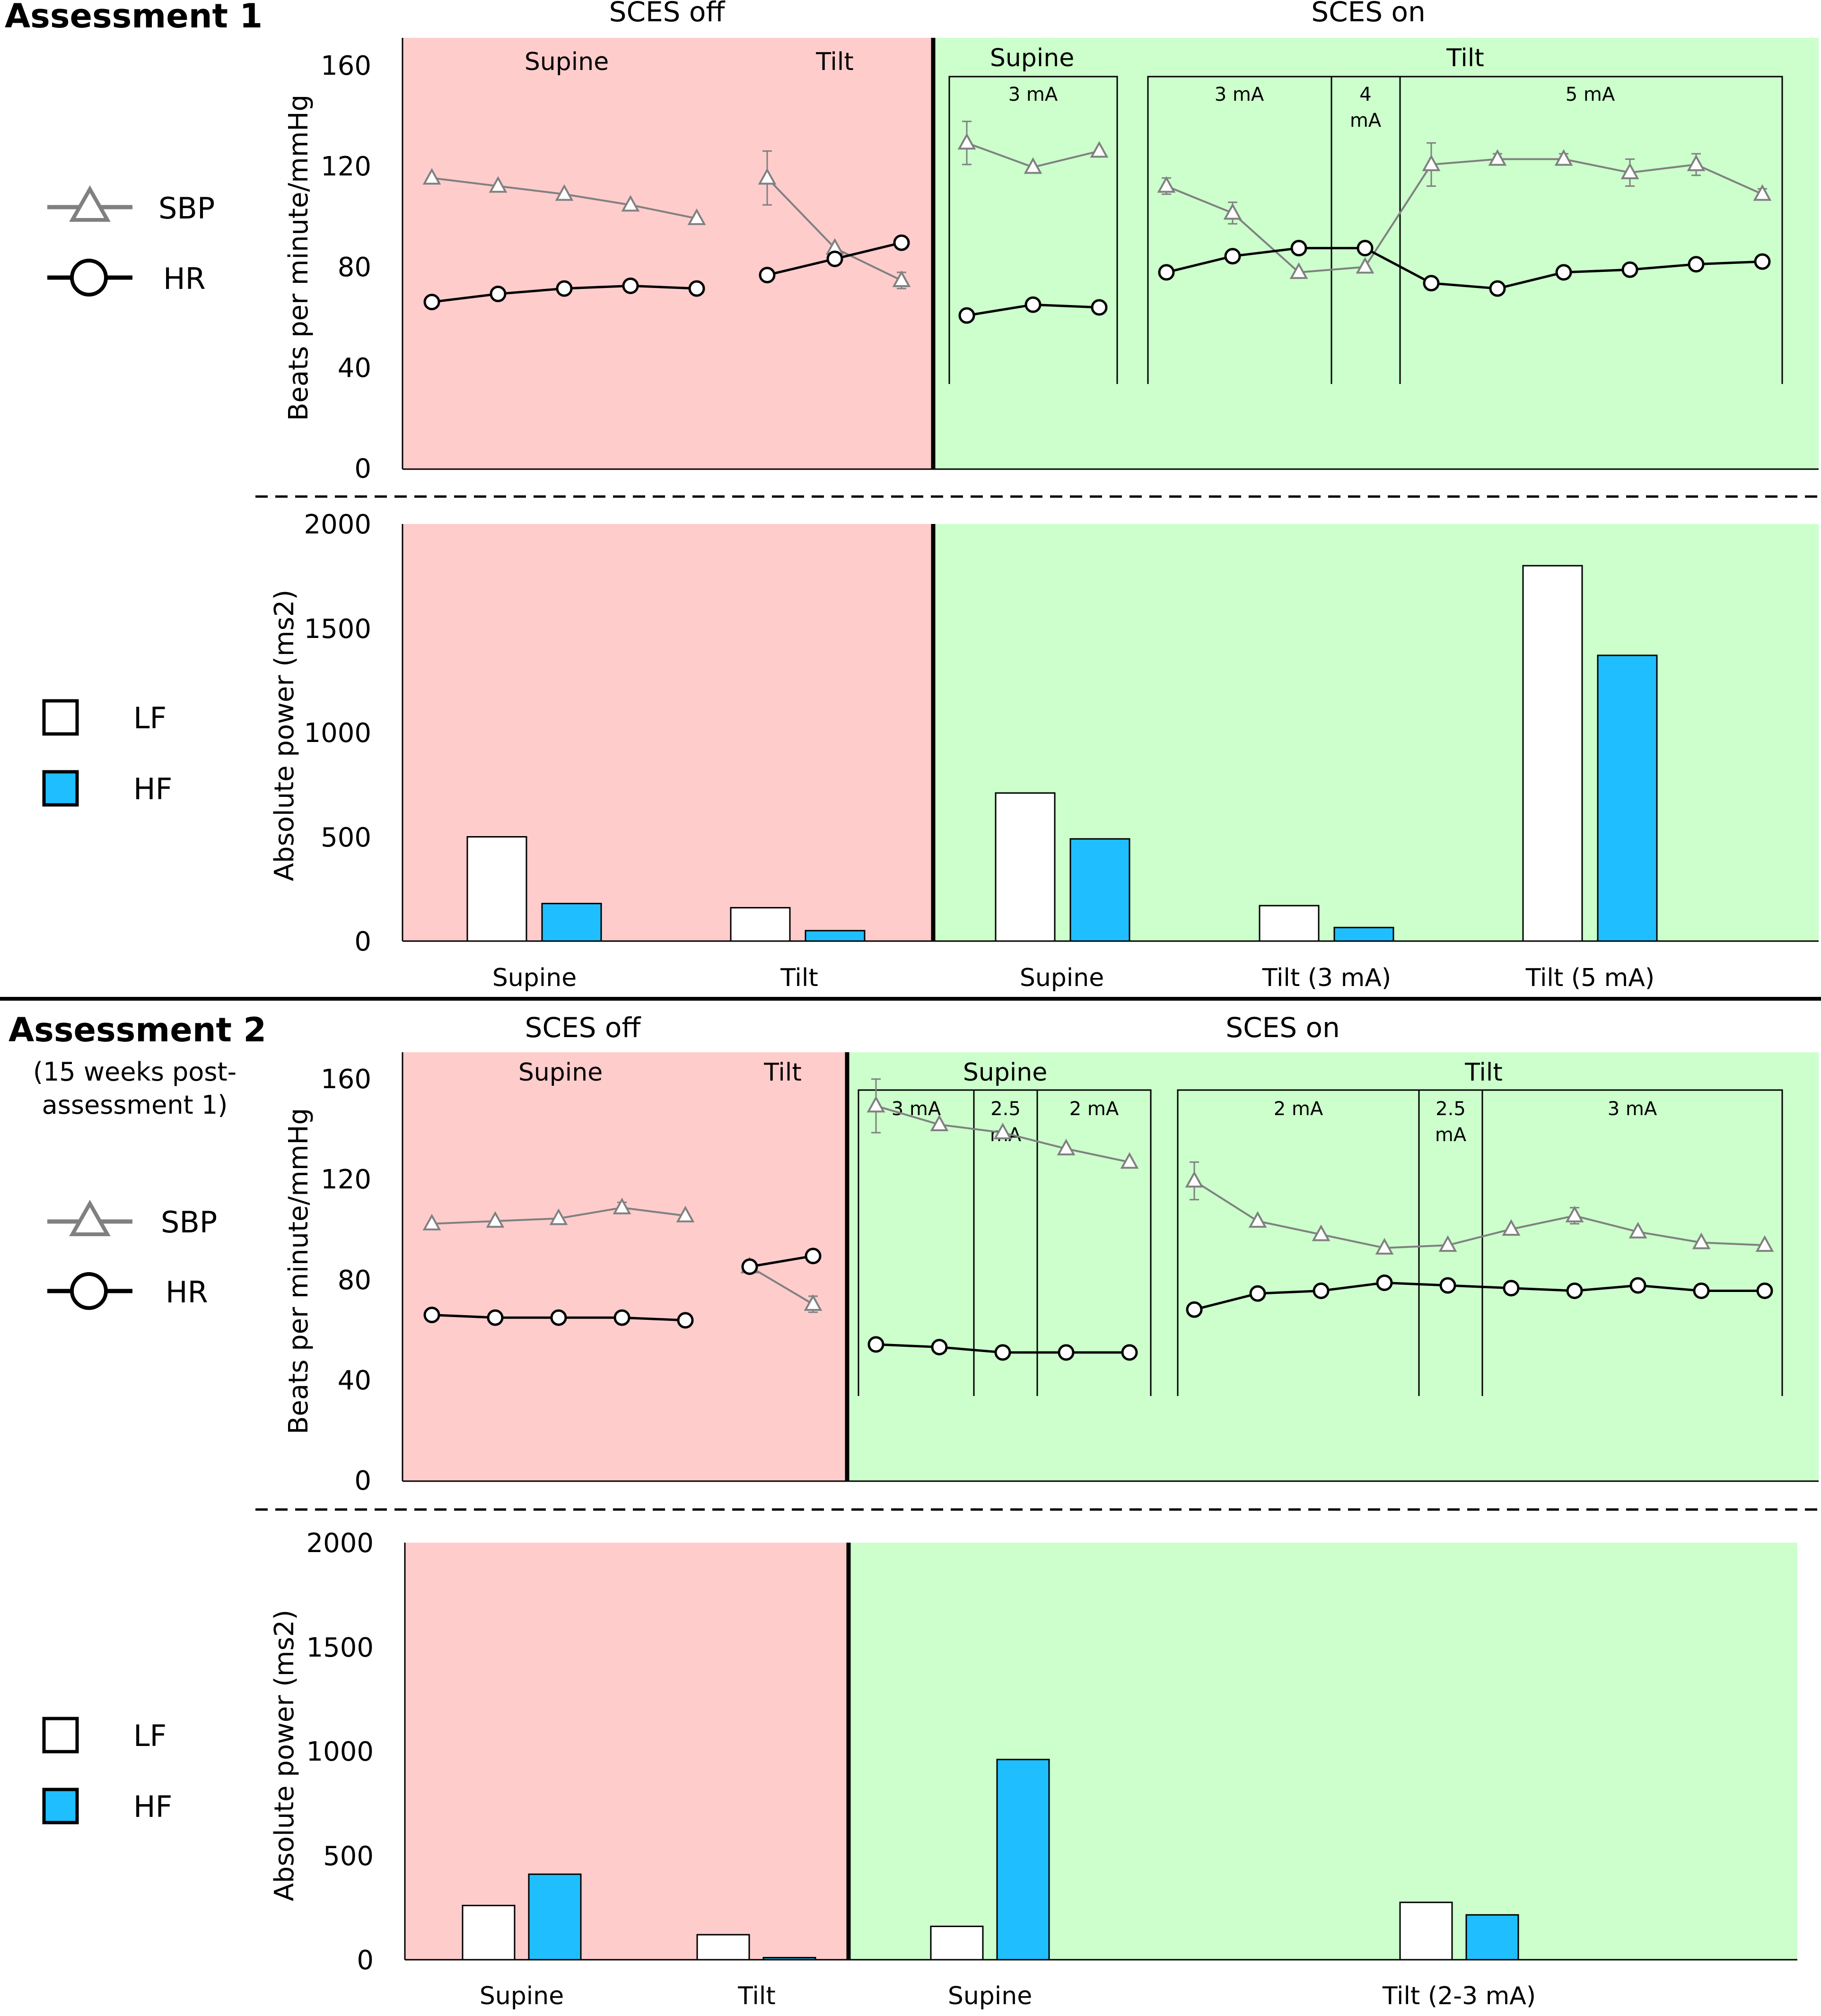 This screenshot has height=2016, width=1821. I want to click on assessment-title: Assessment 2, so click(137, 1030).